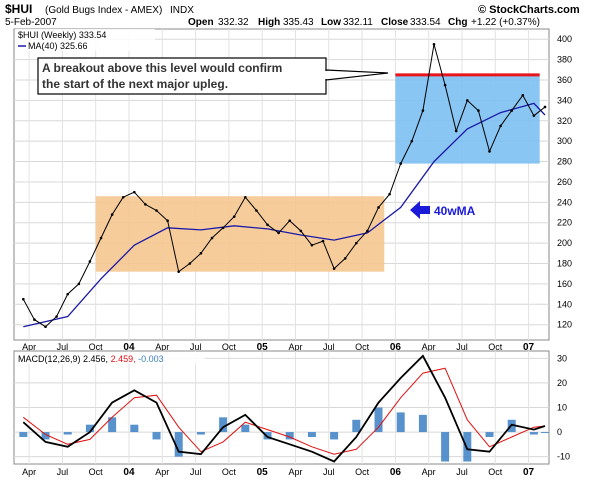 This screenshot has width=589, height=482. Describe the element at coordinates (233, 22) in the screenshot. I see `open-value: 332.32` at that location.